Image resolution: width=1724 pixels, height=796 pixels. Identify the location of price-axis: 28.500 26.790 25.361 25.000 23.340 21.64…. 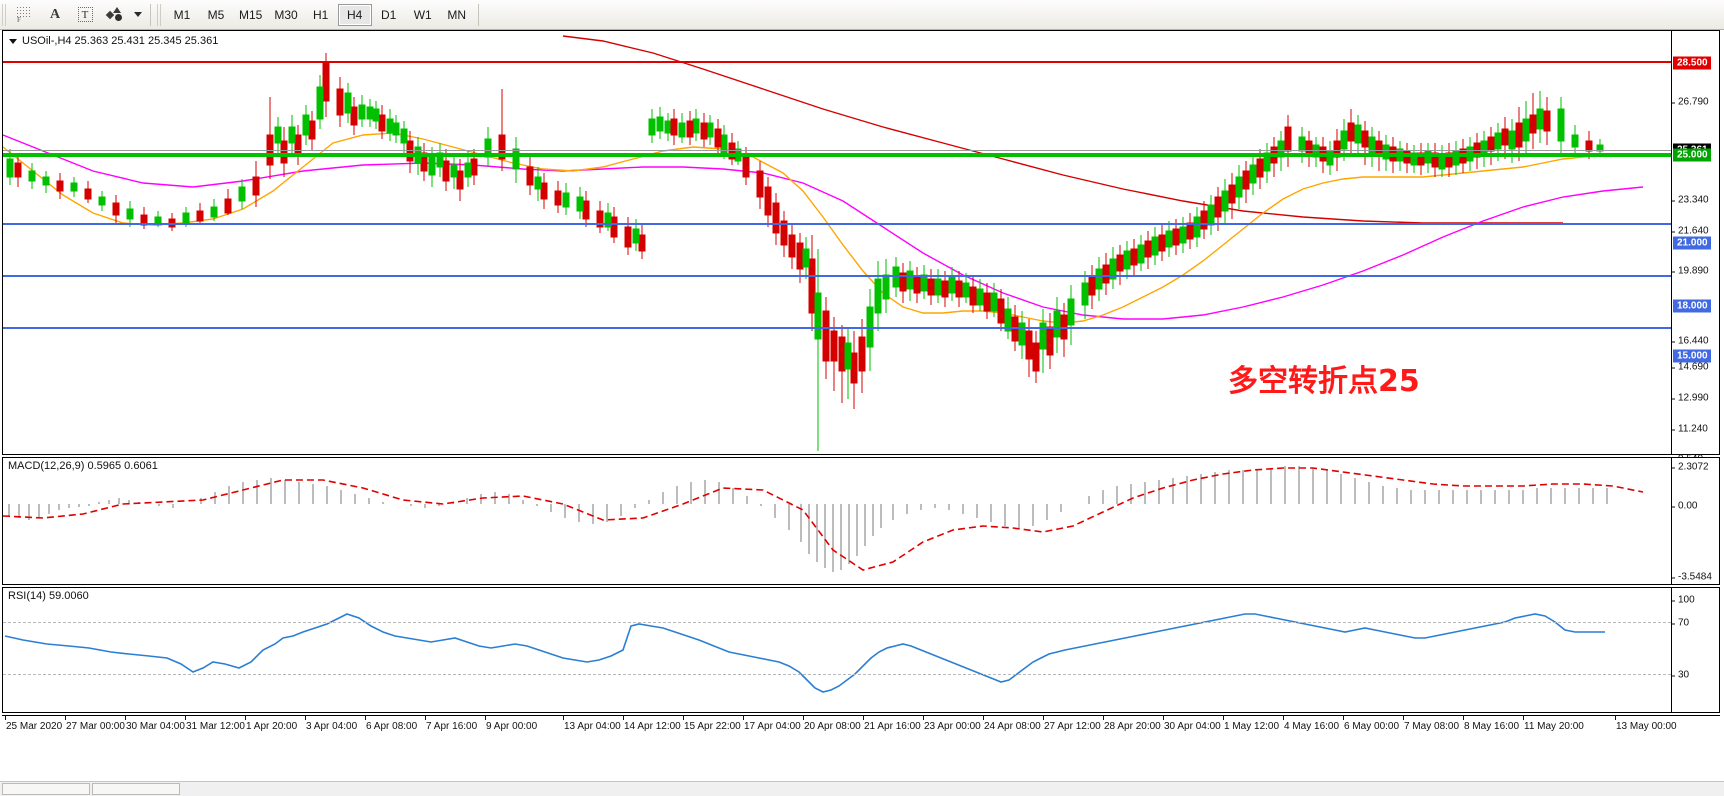
(1695, 263).